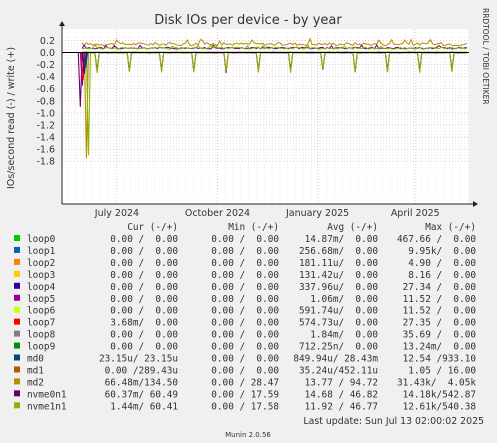 The width and height of the screenshot is (497, 443). Describe the element at coordinates (317, 213) in the screenshot. I see `x-tick-label: January 2025` at that location.